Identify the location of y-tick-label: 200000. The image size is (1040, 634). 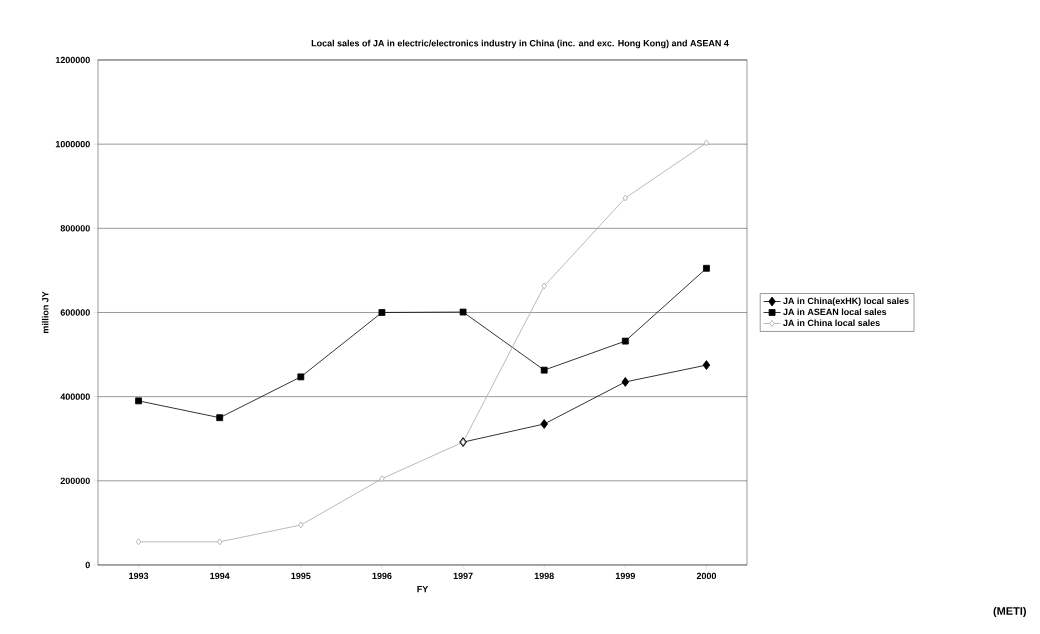
(75, 480).